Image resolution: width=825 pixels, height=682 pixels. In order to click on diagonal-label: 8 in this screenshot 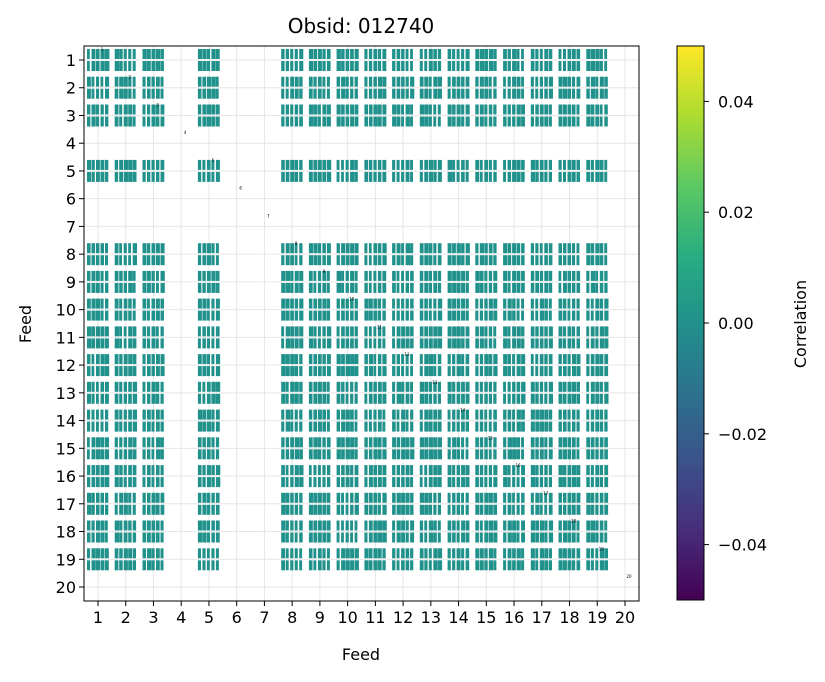, I will do `click(296, 243)`.